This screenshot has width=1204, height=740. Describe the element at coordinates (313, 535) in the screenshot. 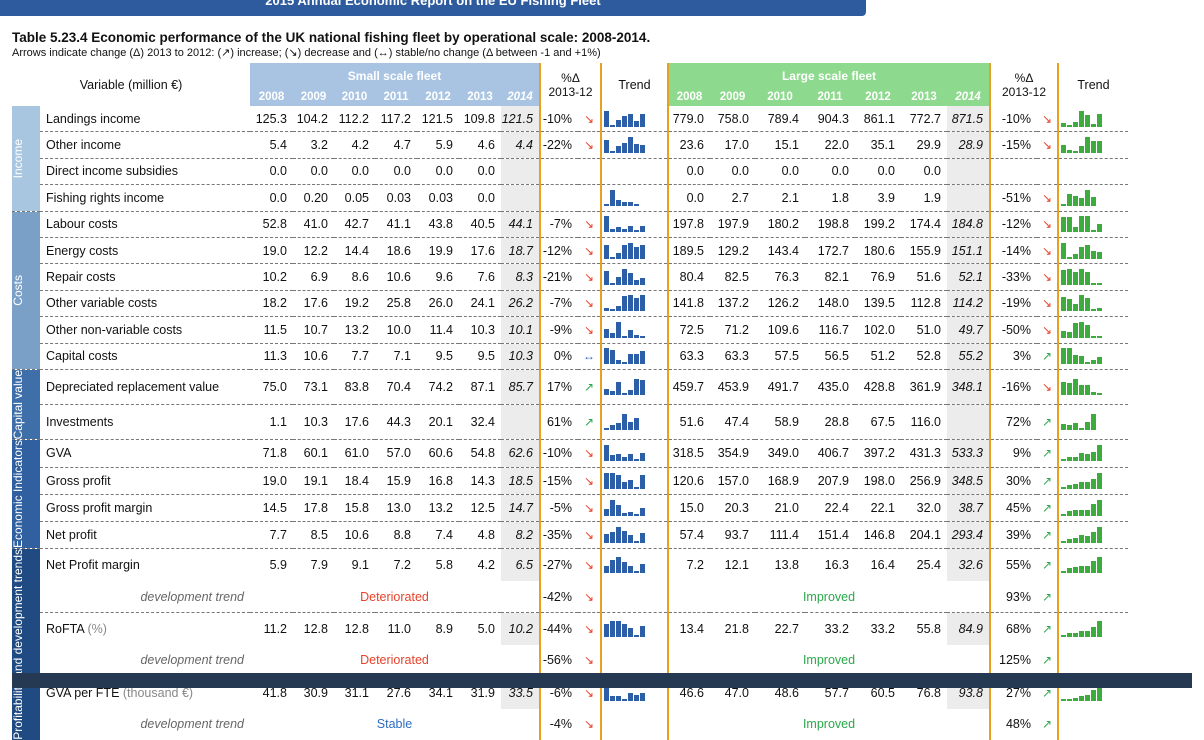

I see `small-value: 8.5` at that location.